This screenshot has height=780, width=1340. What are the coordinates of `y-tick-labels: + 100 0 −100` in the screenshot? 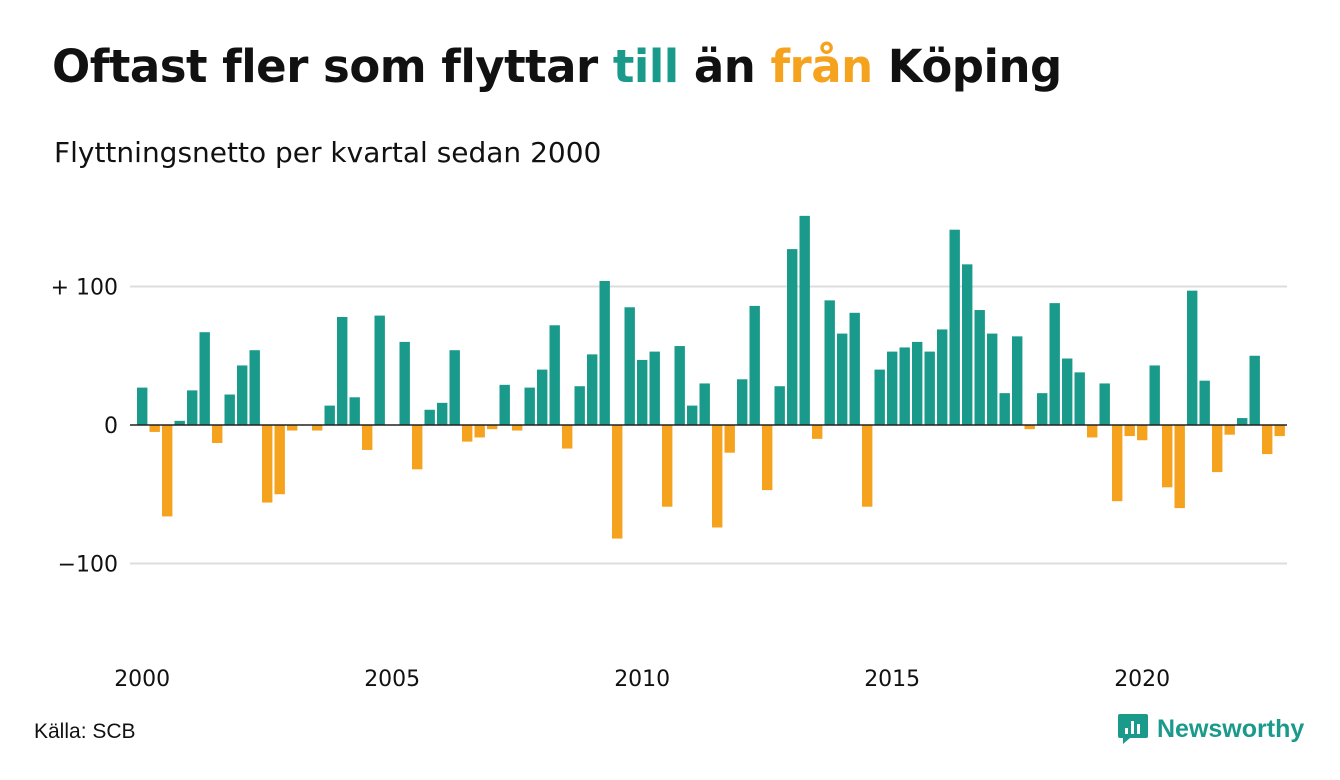 It's located at (84, 427).